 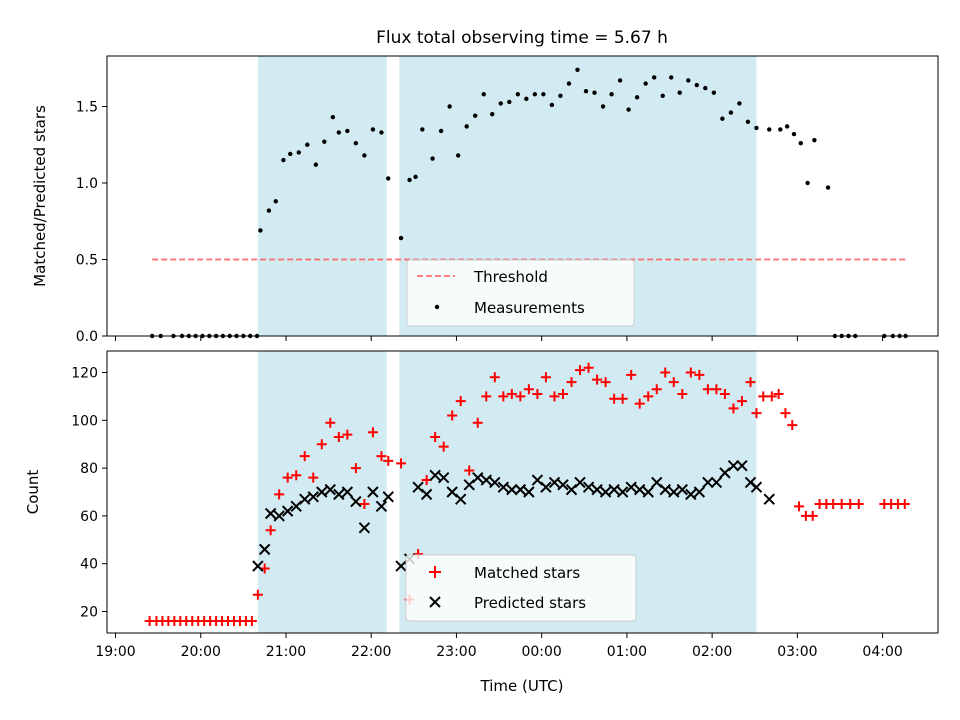 What do you see at coordinates (87, 184) in the screenshot?
I see `y-tick-label: 1.0` at bounding box center [87, 184].